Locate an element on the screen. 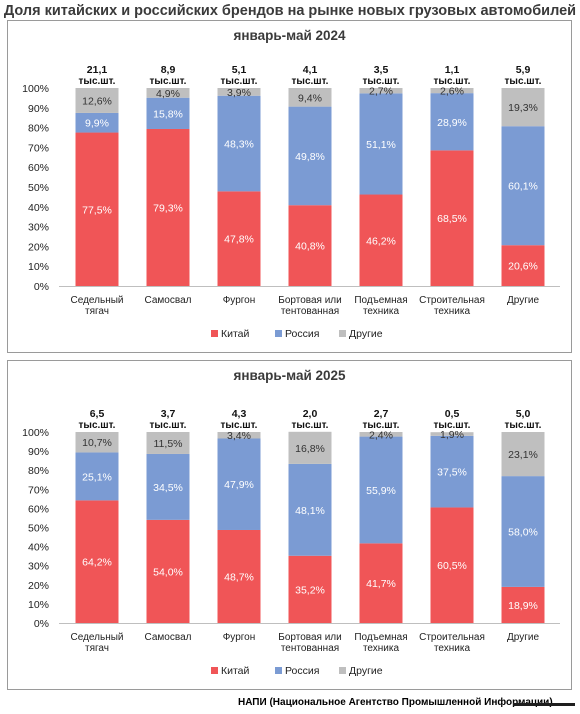 Image resolution: width=580 pixels, height=714 pixels. bar-total-value: 5,9 is located at coordinates (523, 70).